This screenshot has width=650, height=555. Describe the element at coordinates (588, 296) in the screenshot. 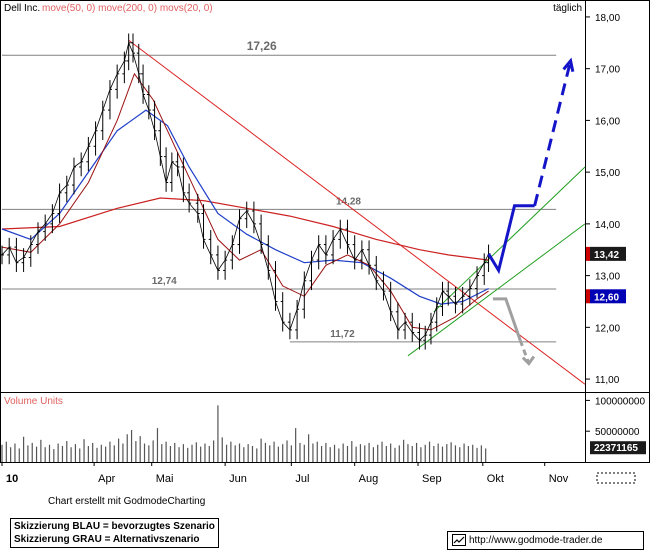

I see `ma-price-marker` at that location.